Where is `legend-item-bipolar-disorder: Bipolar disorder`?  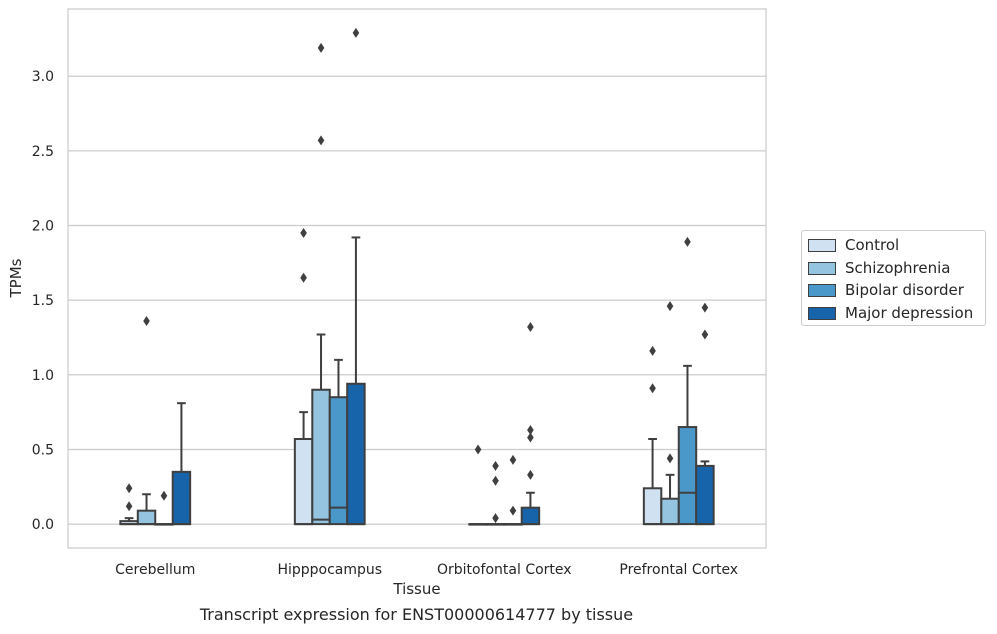
legend-item-bipolar-disorder: Bipolar disorder is located at coordinates (886, 290).